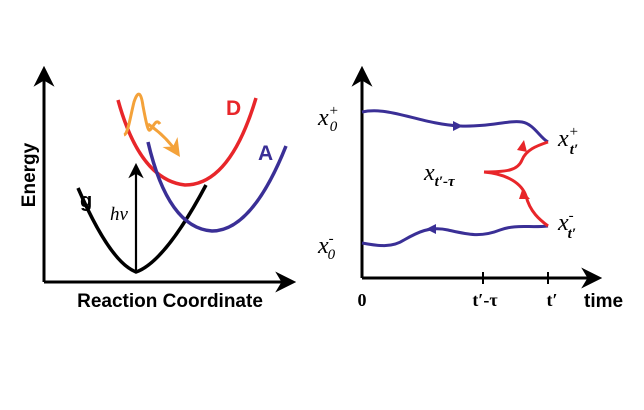  Describe the element at coordinates (163, 139) in the screenshot. I see `wavepacket-arrow` at that location.